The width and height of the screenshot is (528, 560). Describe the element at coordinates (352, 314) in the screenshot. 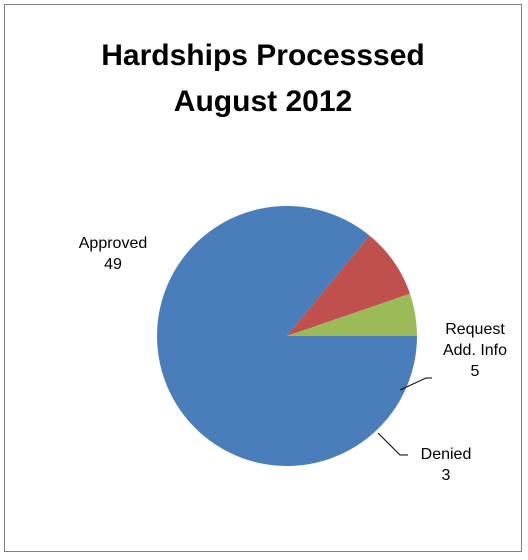

I see `pie-slice-denied` at that location.